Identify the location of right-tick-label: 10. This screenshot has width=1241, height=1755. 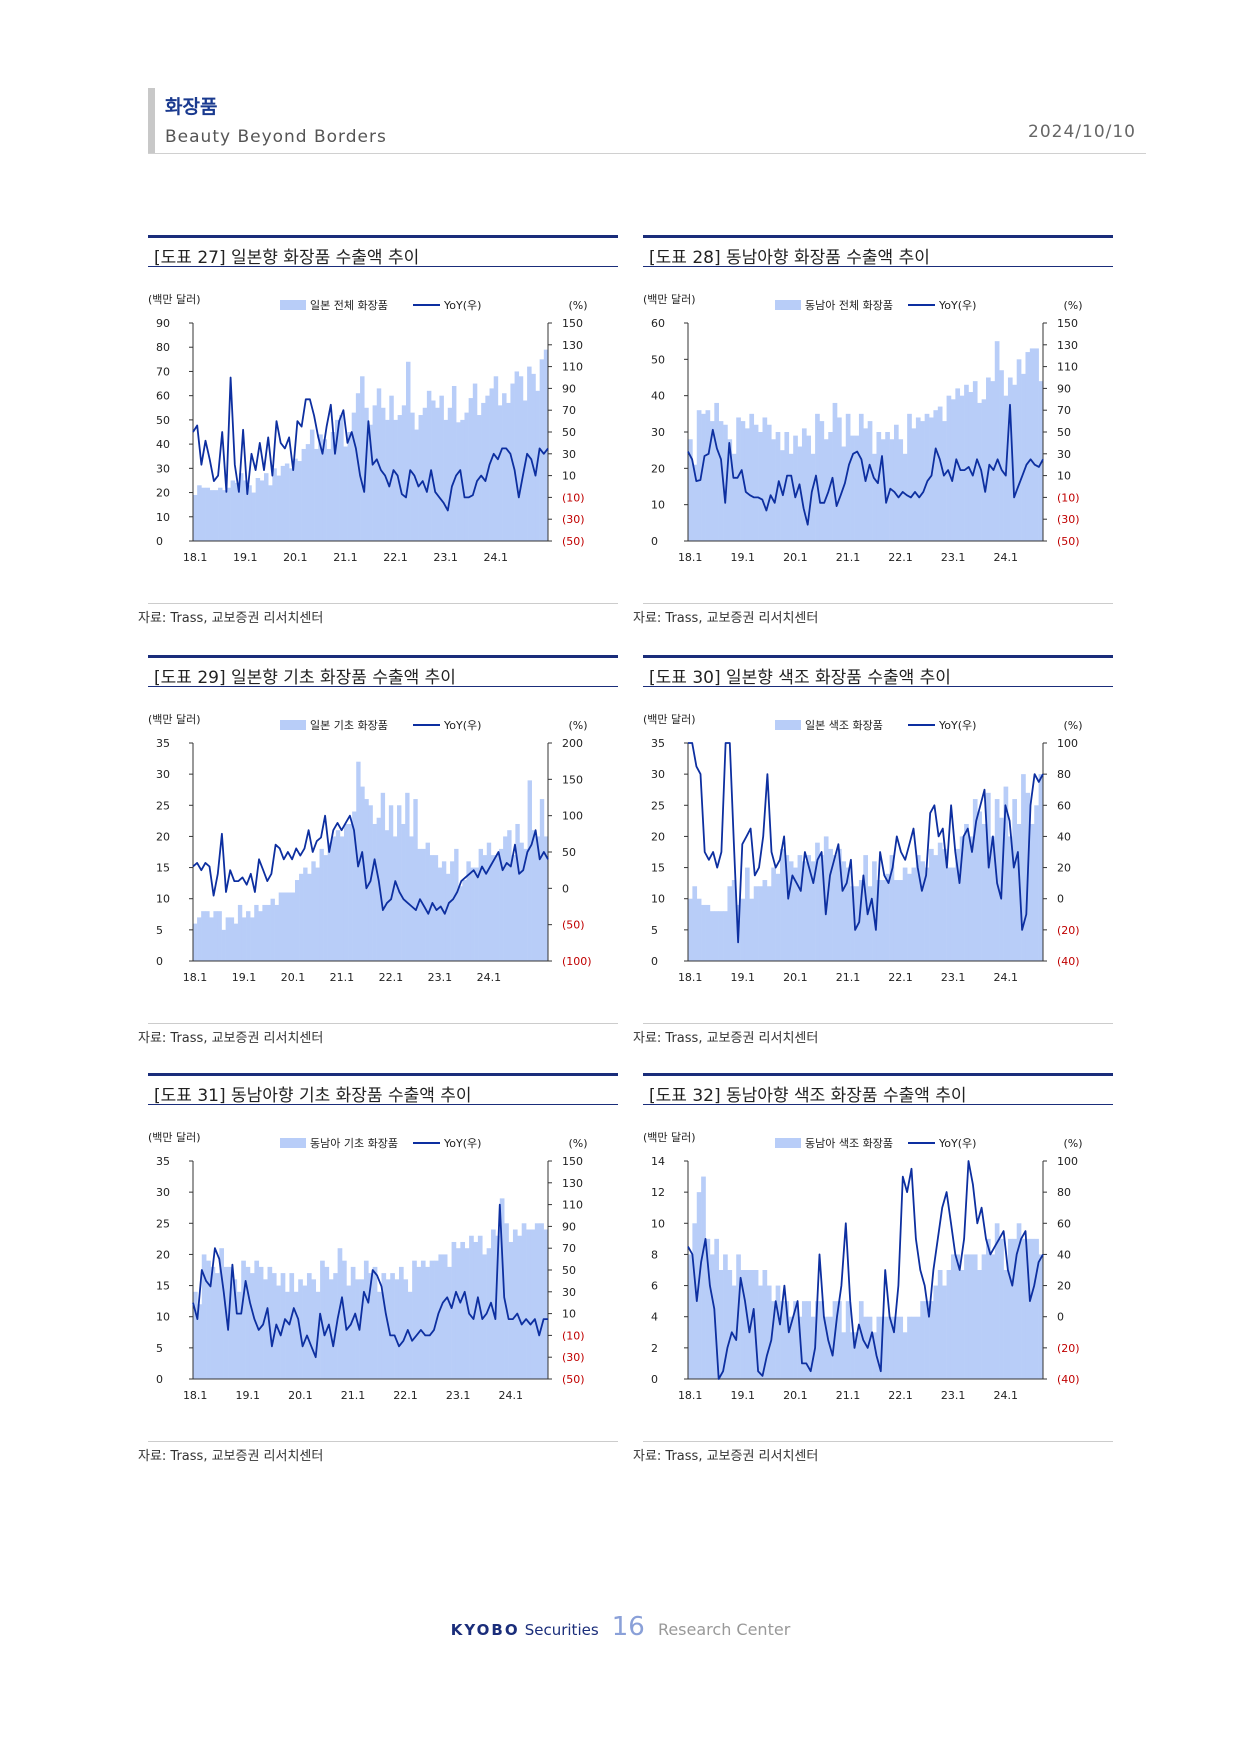
(569, 476).